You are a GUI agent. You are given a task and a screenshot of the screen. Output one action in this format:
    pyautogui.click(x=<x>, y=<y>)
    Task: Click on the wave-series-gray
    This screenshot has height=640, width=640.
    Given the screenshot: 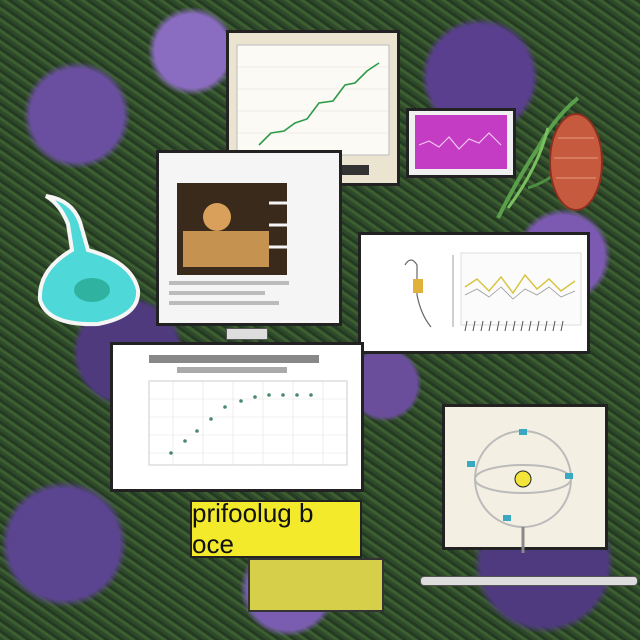 What is the action you would take?
    pyautogui.click(x=520, y=293)
    